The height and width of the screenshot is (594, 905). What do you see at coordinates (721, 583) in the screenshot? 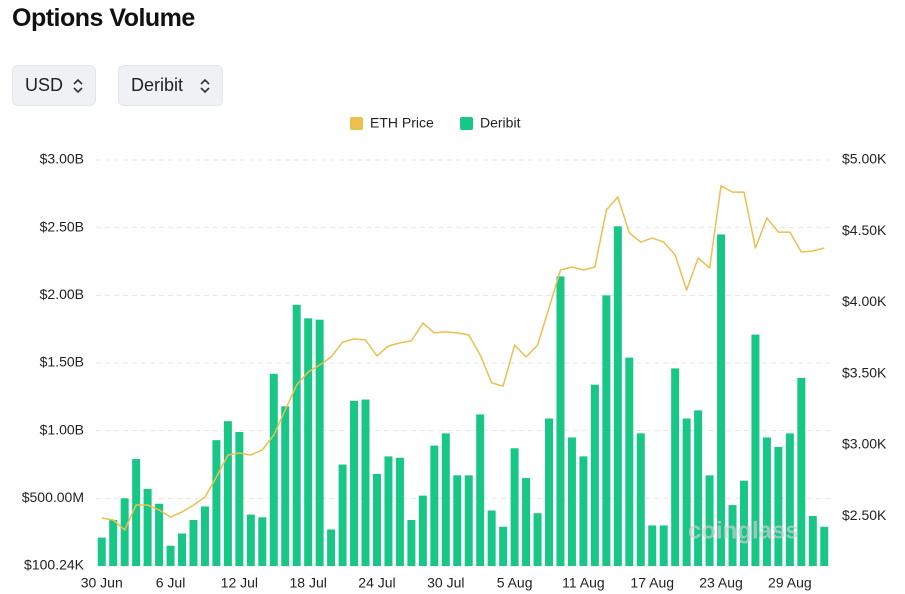
I see `x-tick-label: 23 Aug` at bounding box center [721, 583].